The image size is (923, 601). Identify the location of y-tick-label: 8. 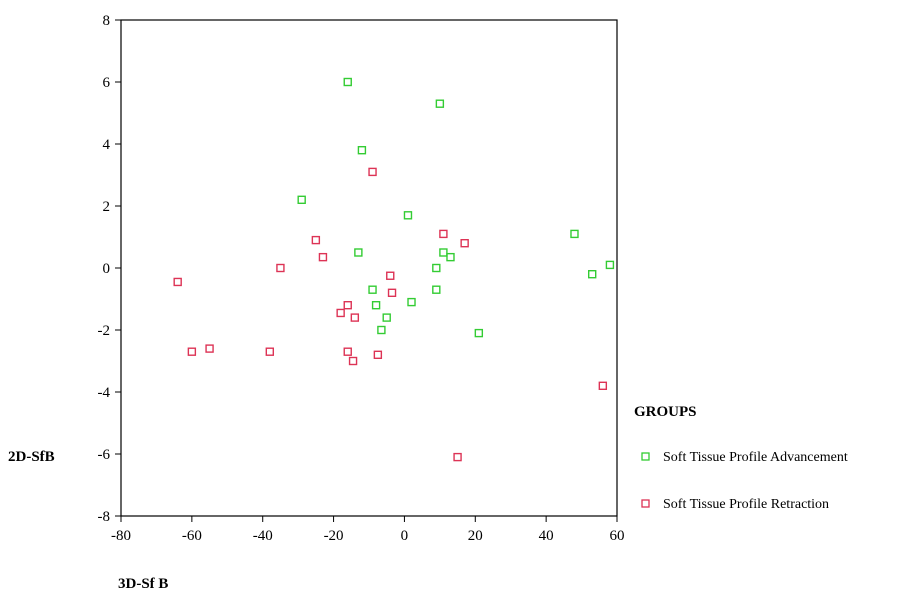
(107, 21).